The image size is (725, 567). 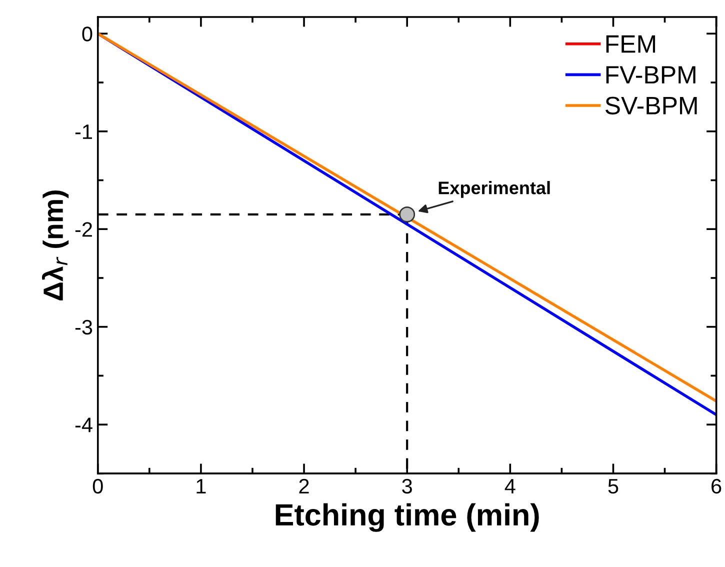 What do you see at coordinates (201, 486) in the screenshot?
I see `x-tick-label: 1` at bounding box center [201, 486].